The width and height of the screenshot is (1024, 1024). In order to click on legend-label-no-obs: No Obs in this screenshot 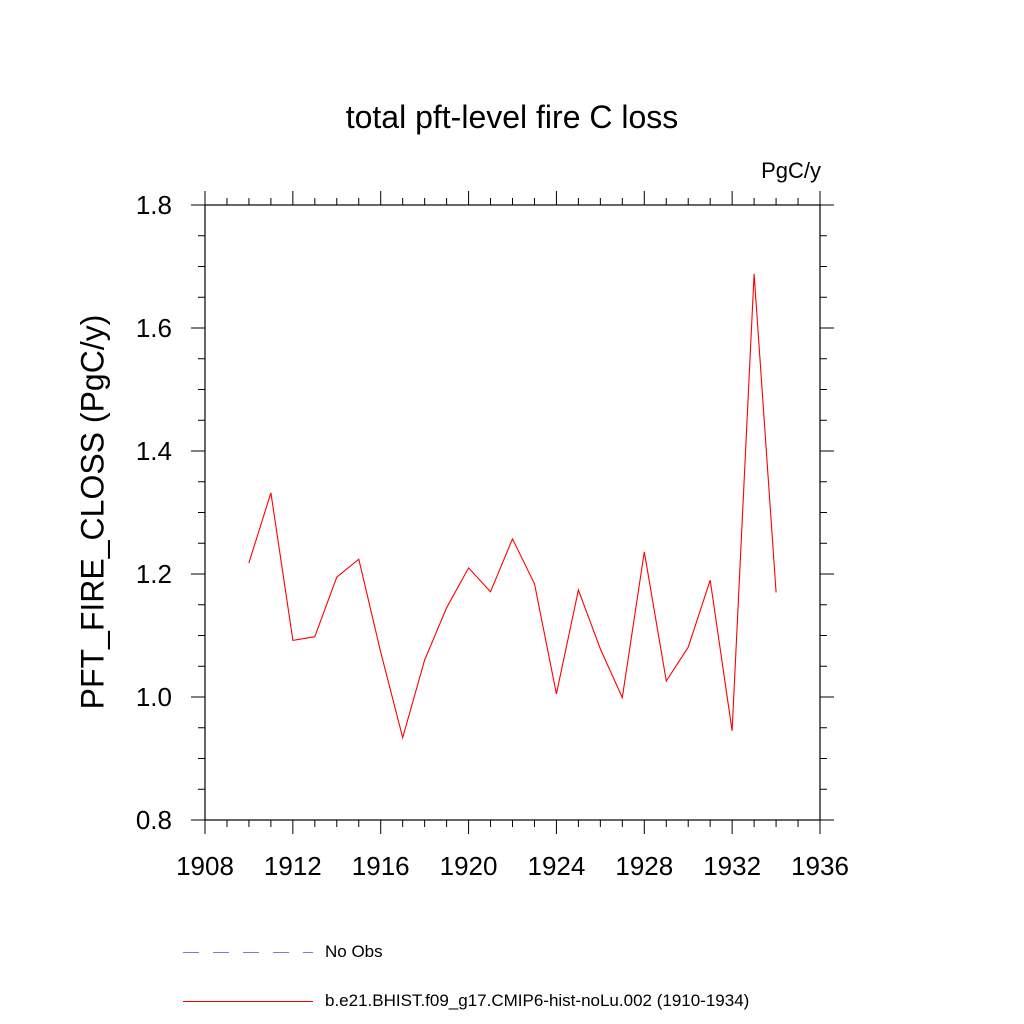, I will do `click(354, 951)`.